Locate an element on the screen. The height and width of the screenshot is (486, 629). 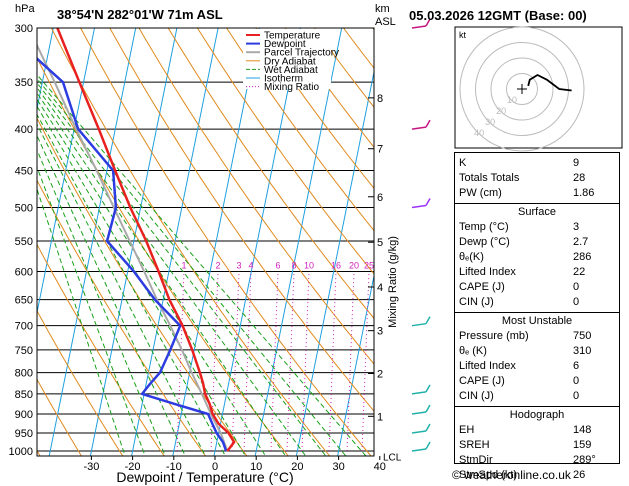
pressure-tick-label: 750 is located at coordinates (24, 351).